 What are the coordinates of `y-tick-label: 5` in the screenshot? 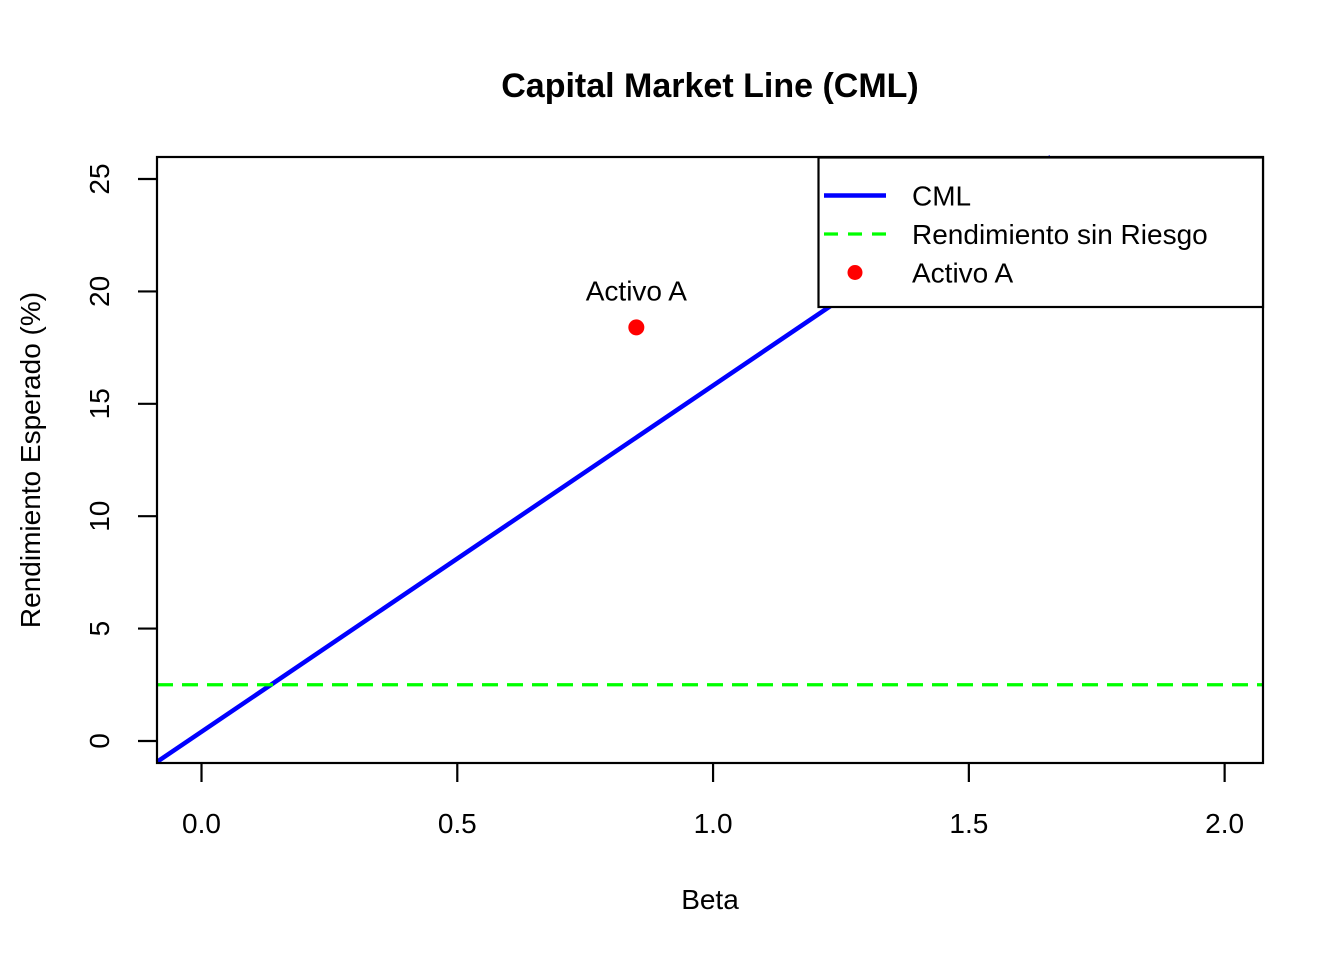 It's located at (99, 629).